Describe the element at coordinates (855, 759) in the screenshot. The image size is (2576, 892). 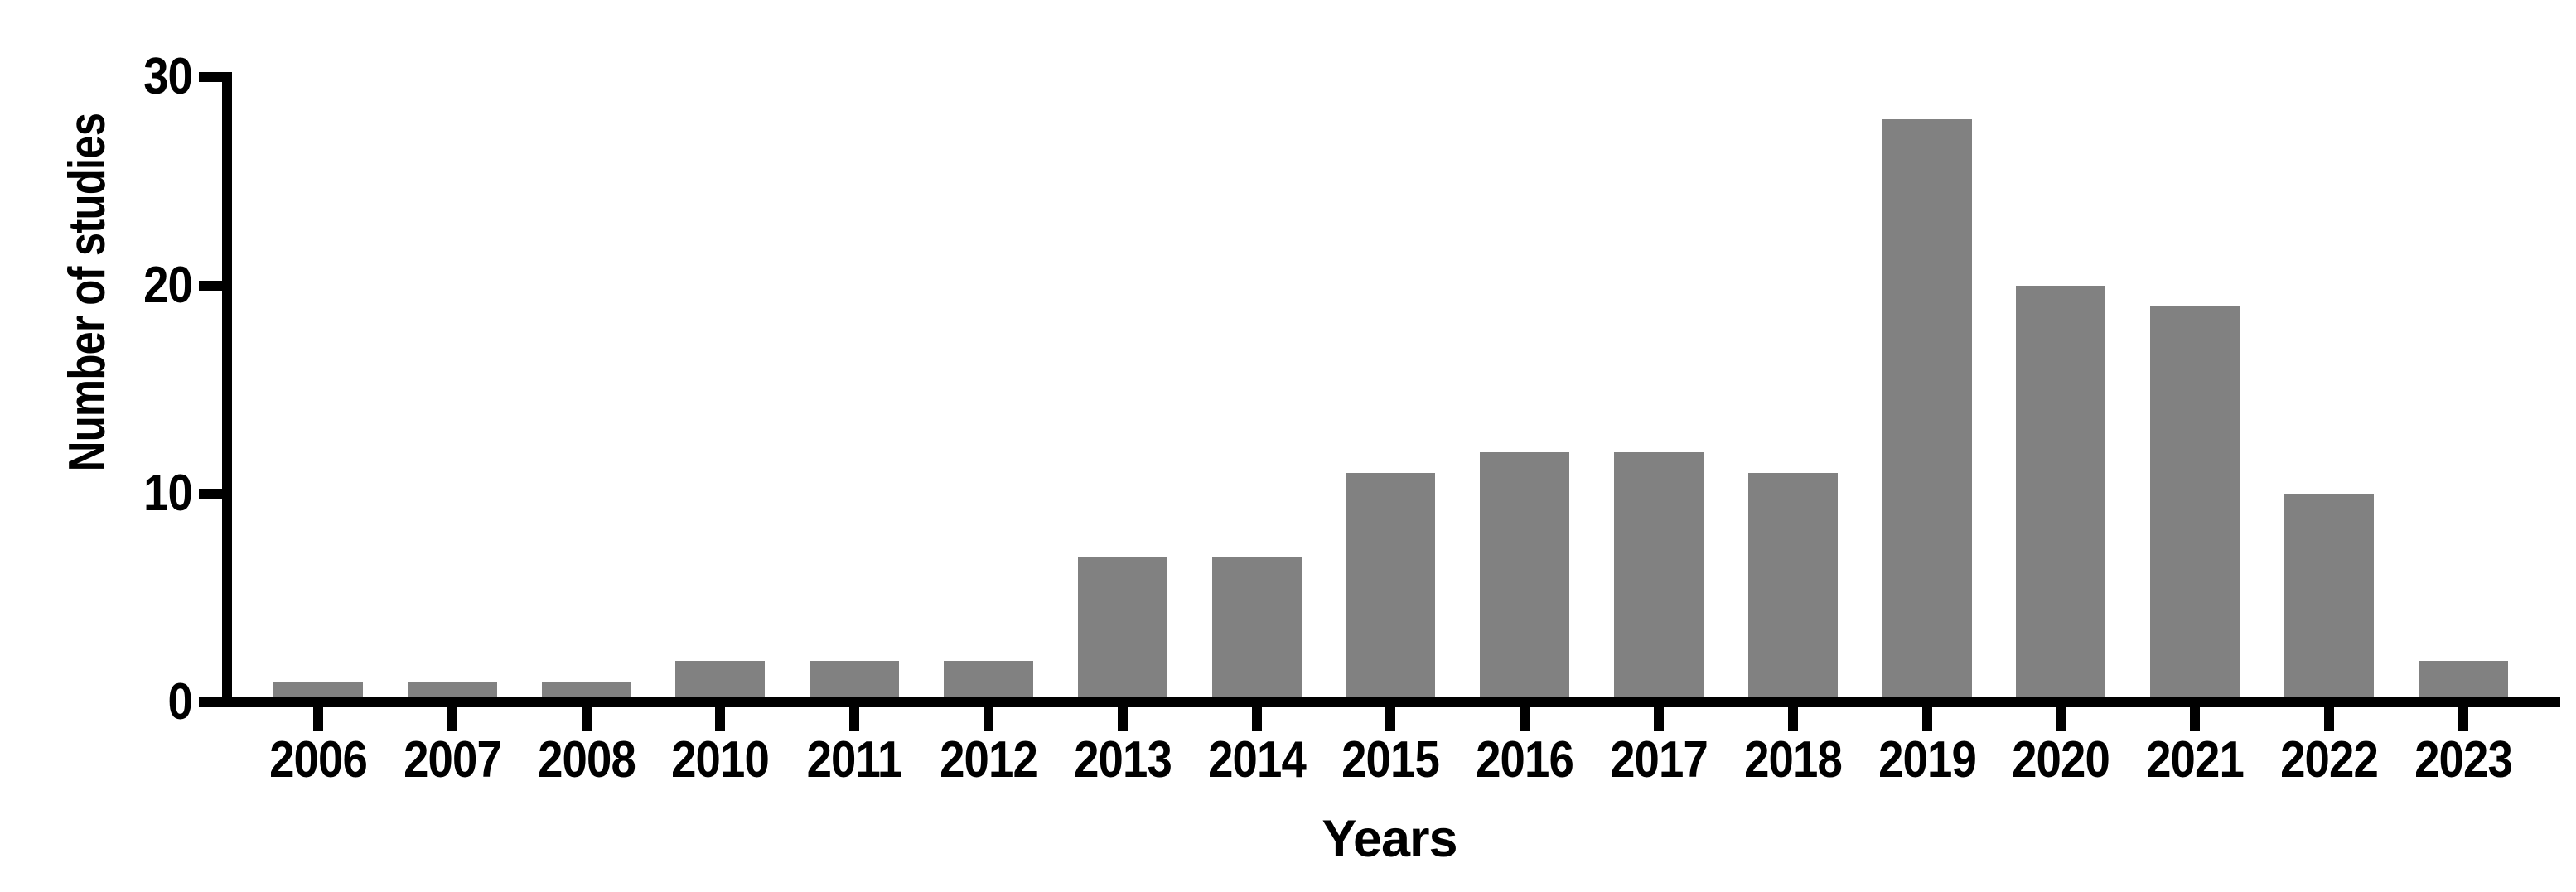
I see `x-tick-label-2011: 2011` at that location.